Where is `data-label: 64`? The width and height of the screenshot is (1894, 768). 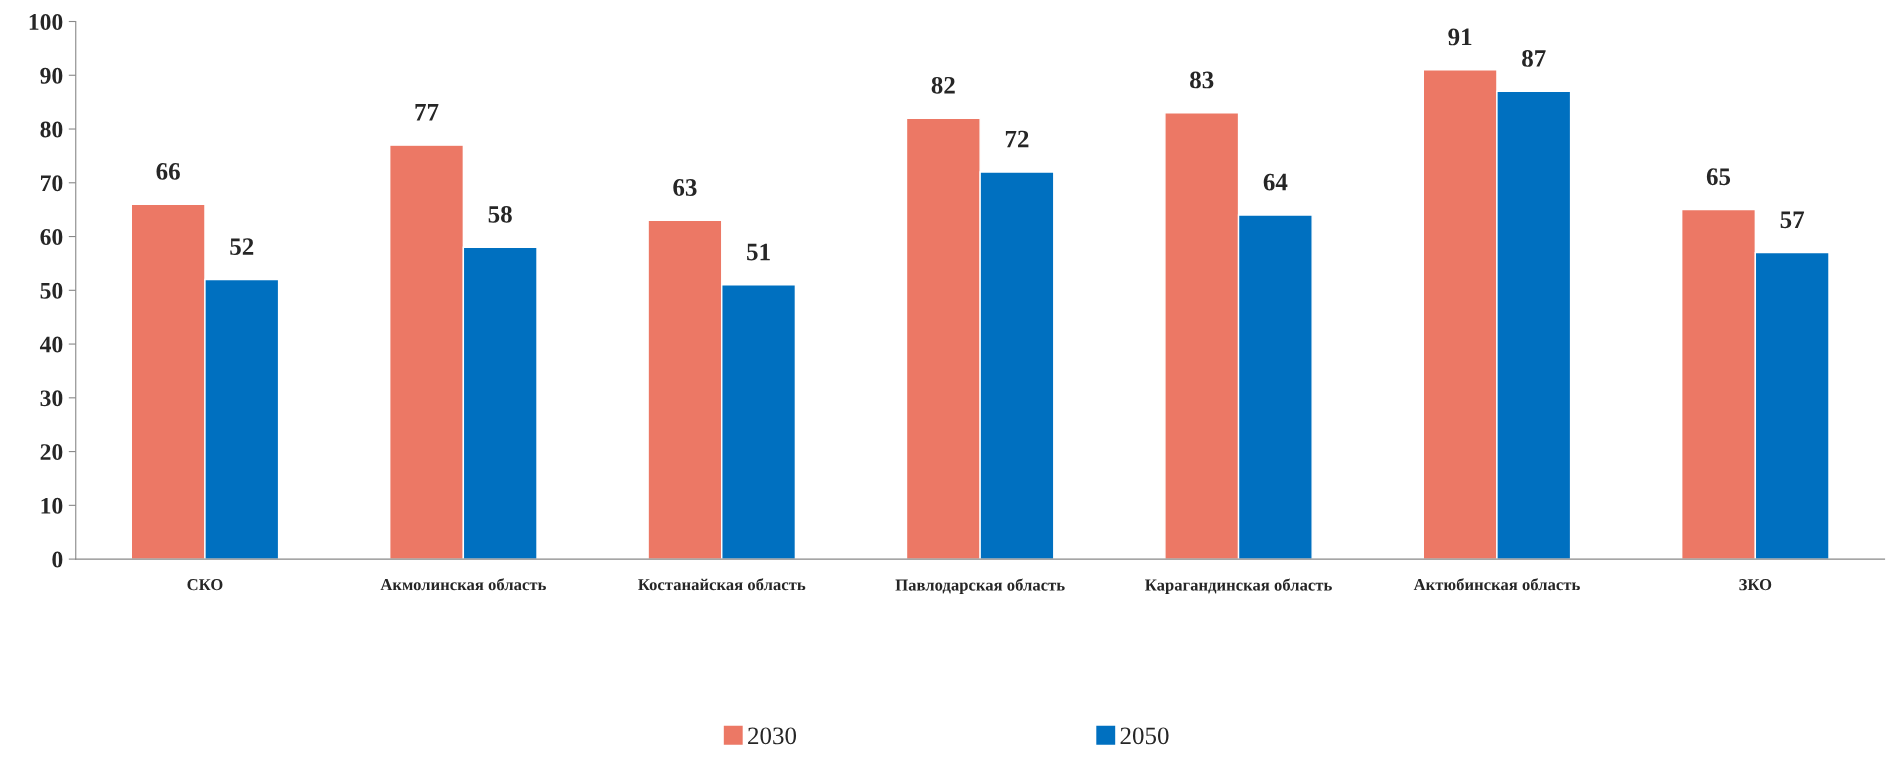 data-label: 64 is located at coordinates (1275, 182).